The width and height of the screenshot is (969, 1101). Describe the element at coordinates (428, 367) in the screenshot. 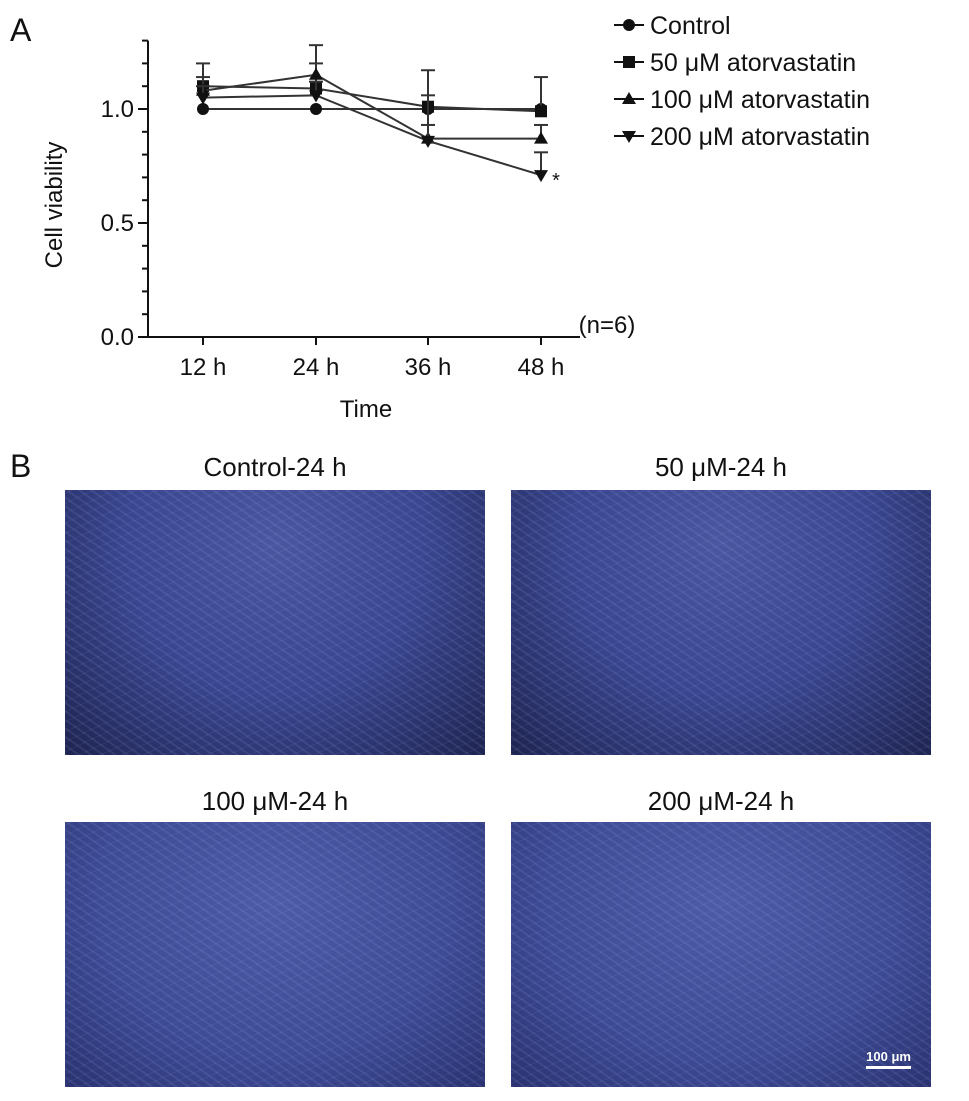

I see `x-tick-label: 36 h` at that location.